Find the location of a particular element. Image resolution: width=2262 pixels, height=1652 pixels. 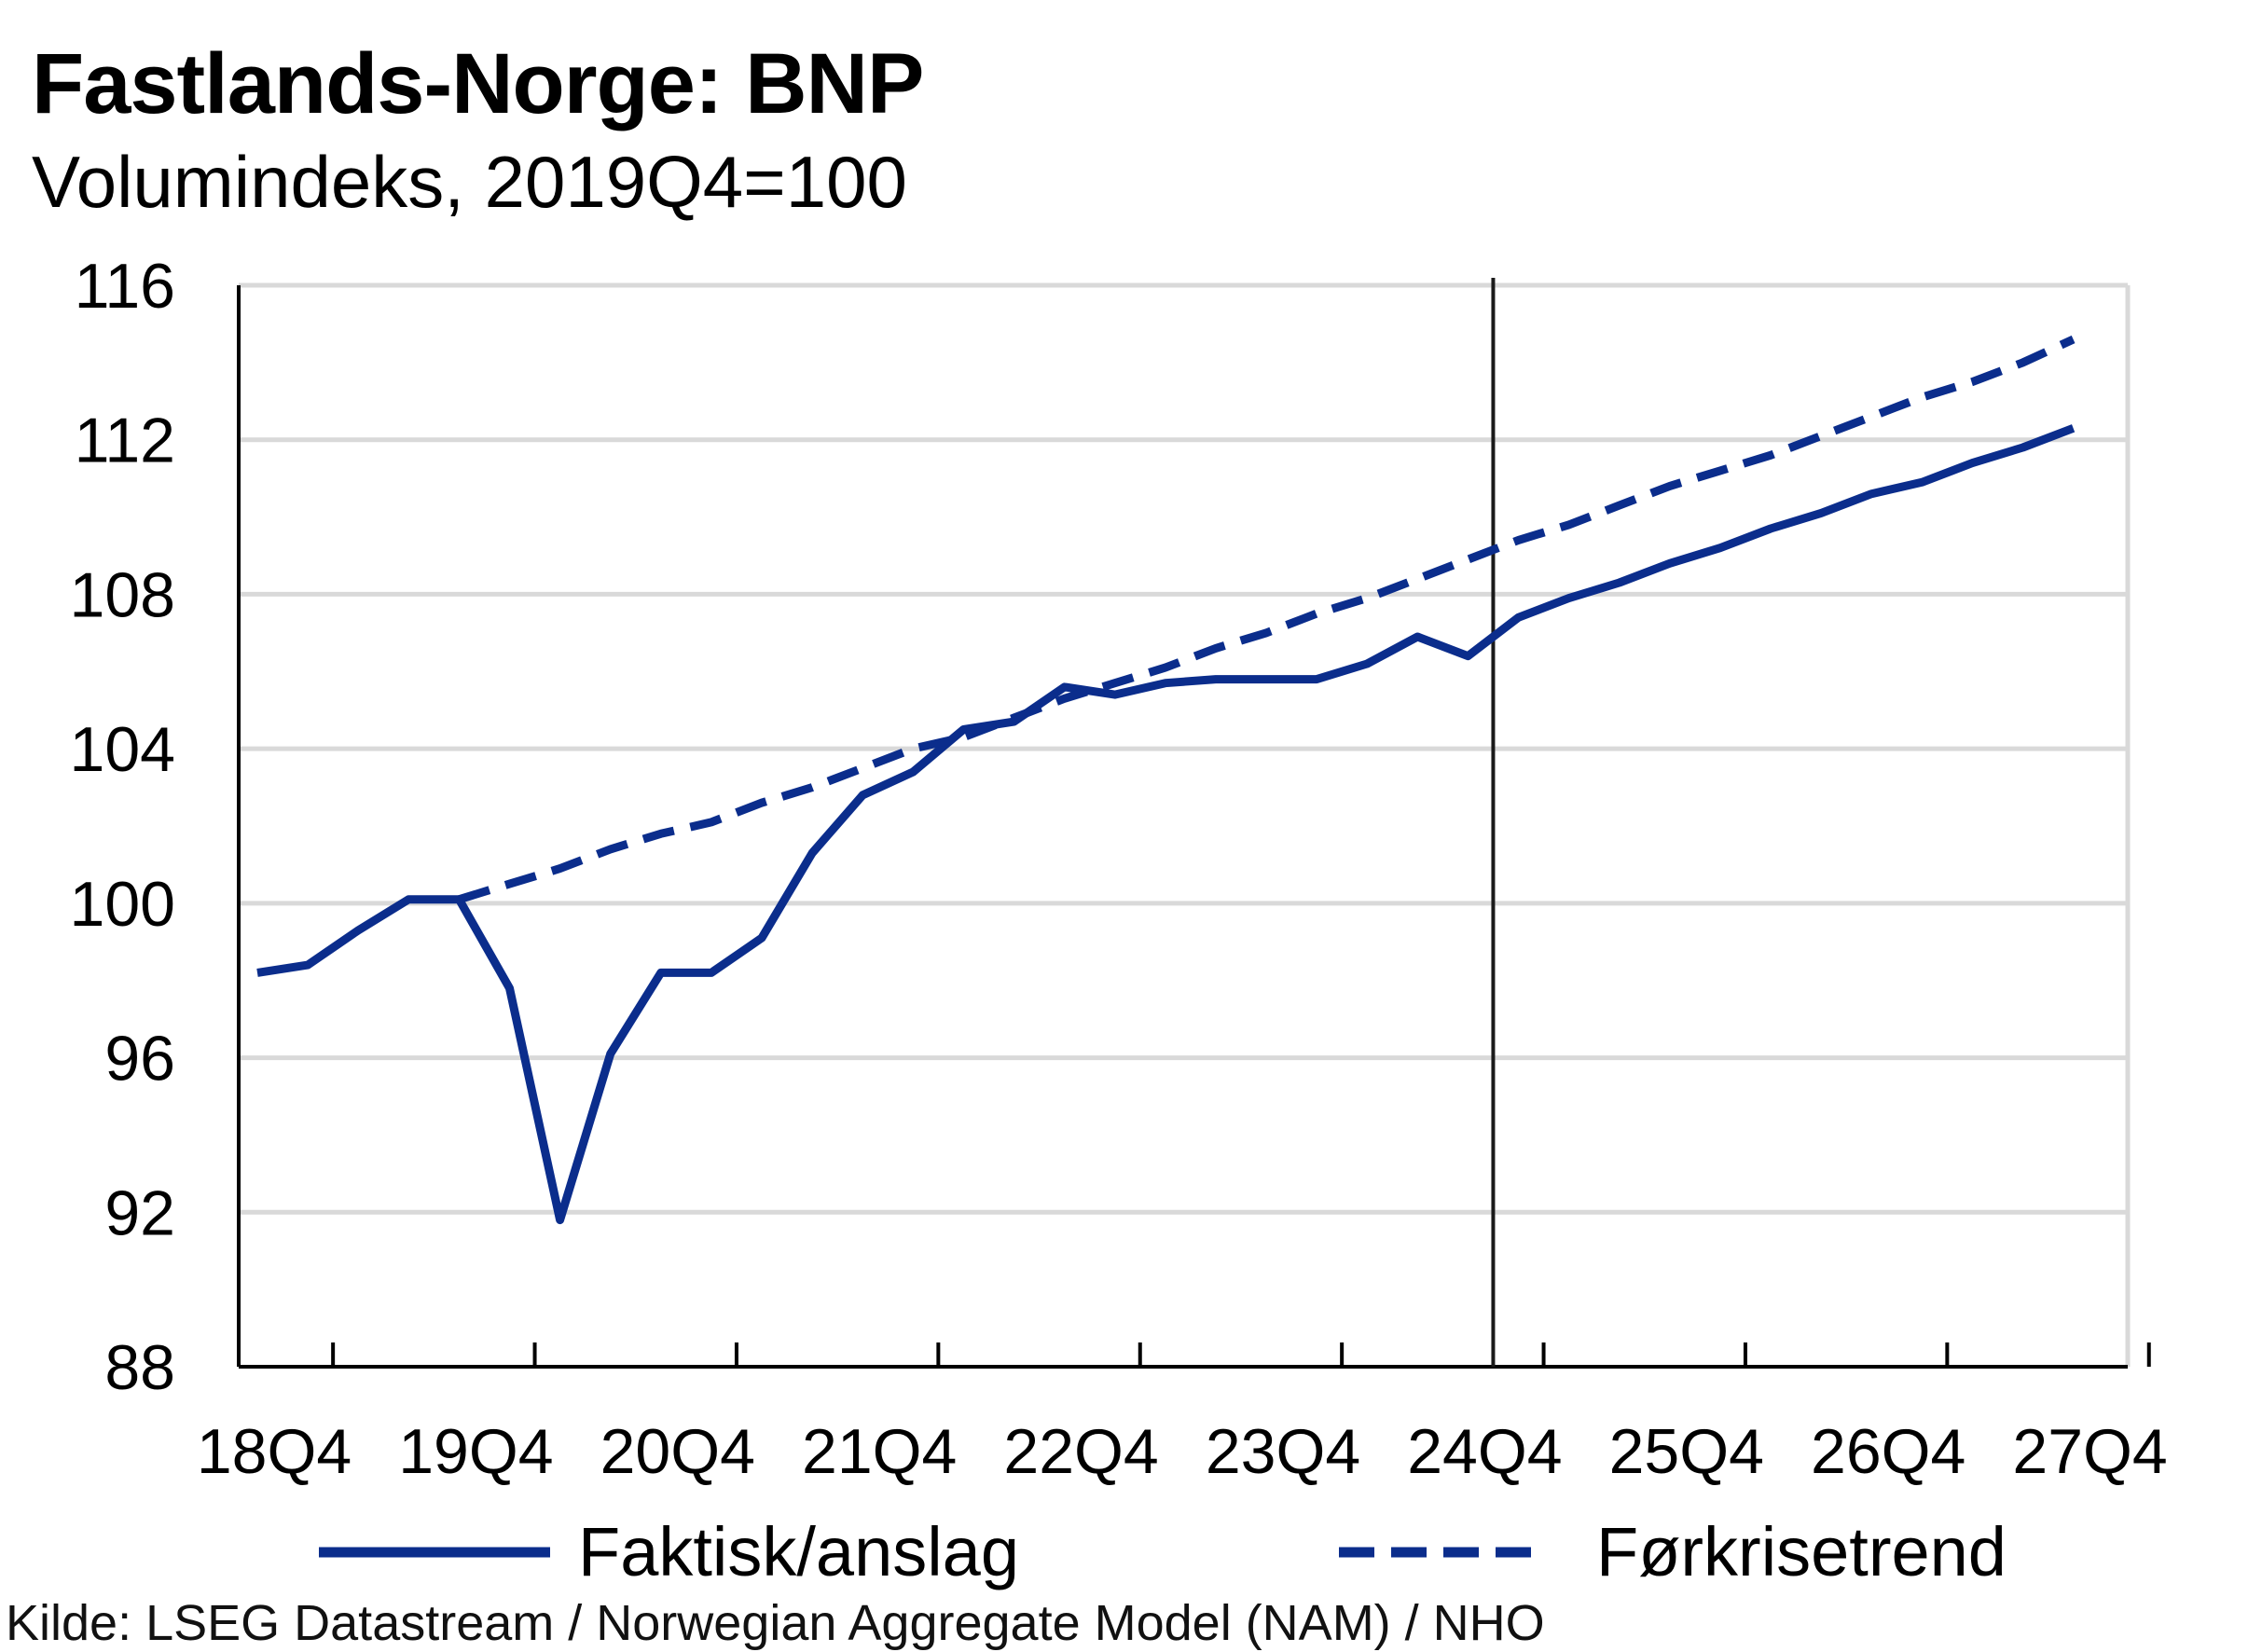

y-tick-label-116: 116 is located at coordinates (125, 287).